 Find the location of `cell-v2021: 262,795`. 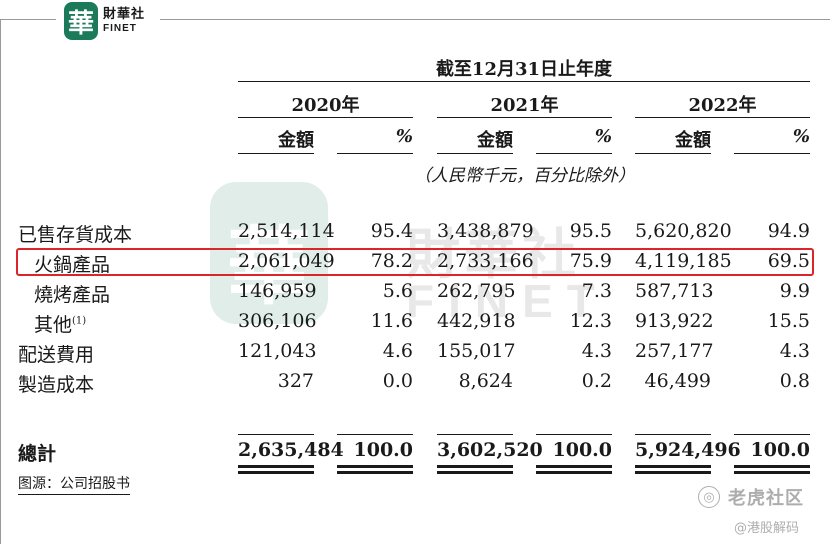

cell-v2021: 262,795 is located at coordinates (476, 291).